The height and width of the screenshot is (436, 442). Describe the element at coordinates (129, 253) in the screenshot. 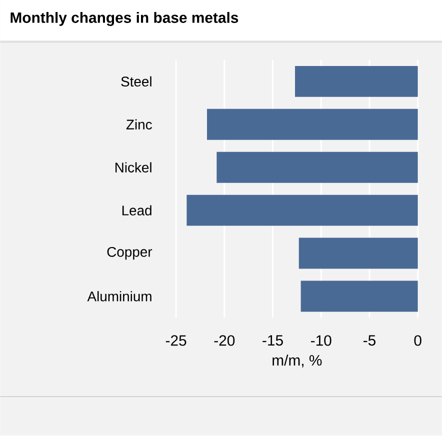

I see `y-tick-label: Copper` at that location.